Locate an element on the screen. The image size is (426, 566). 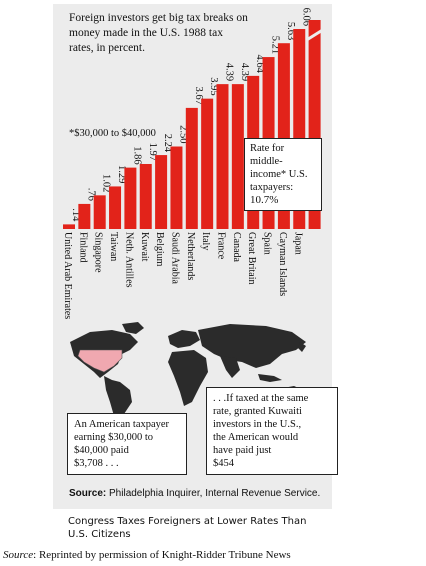
value-label-12: 4.64 is located at coordinates (259, 64).